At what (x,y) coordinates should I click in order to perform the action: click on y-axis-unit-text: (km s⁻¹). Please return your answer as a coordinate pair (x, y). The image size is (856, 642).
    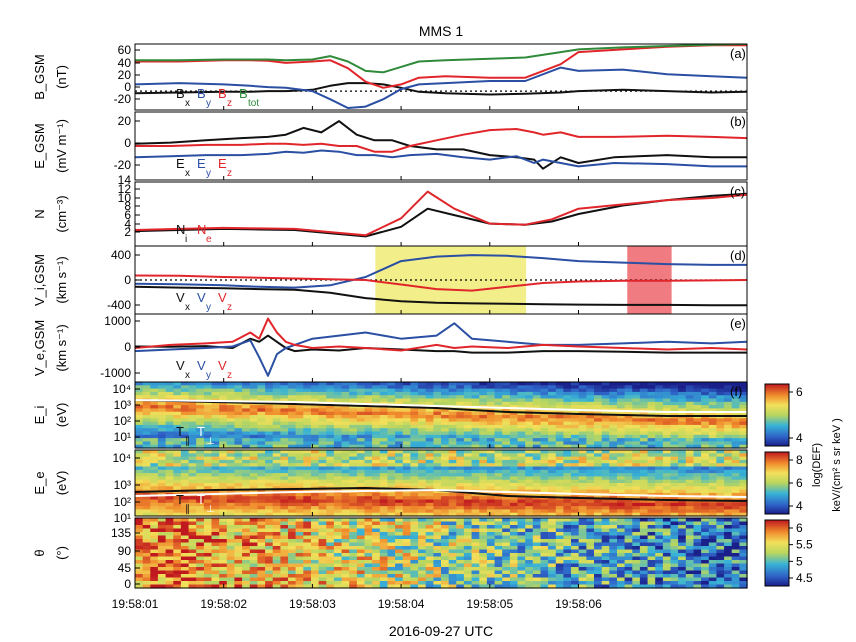
    Looking at the image, I should click on (61, 279).